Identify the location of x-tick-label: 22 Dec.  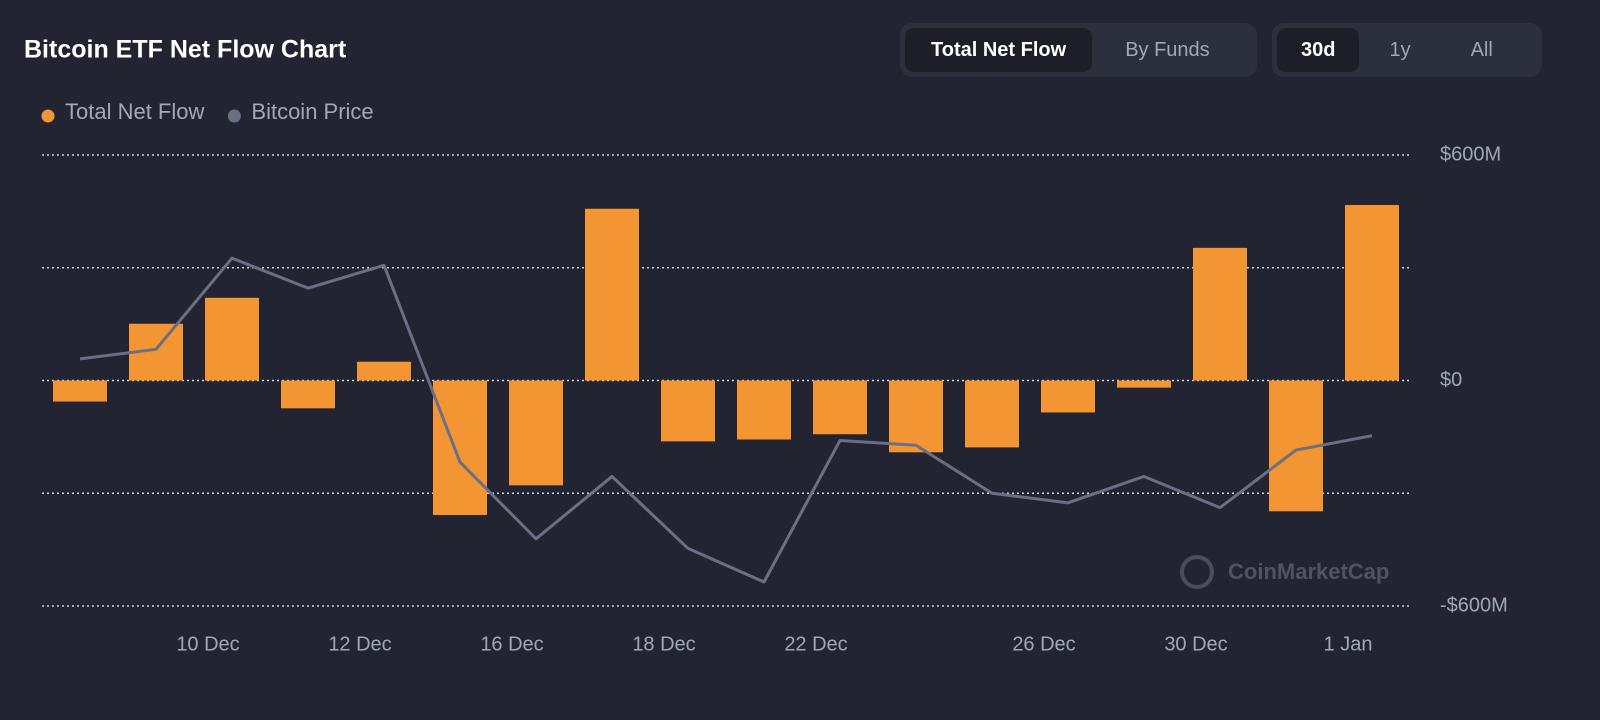
(815, 644).